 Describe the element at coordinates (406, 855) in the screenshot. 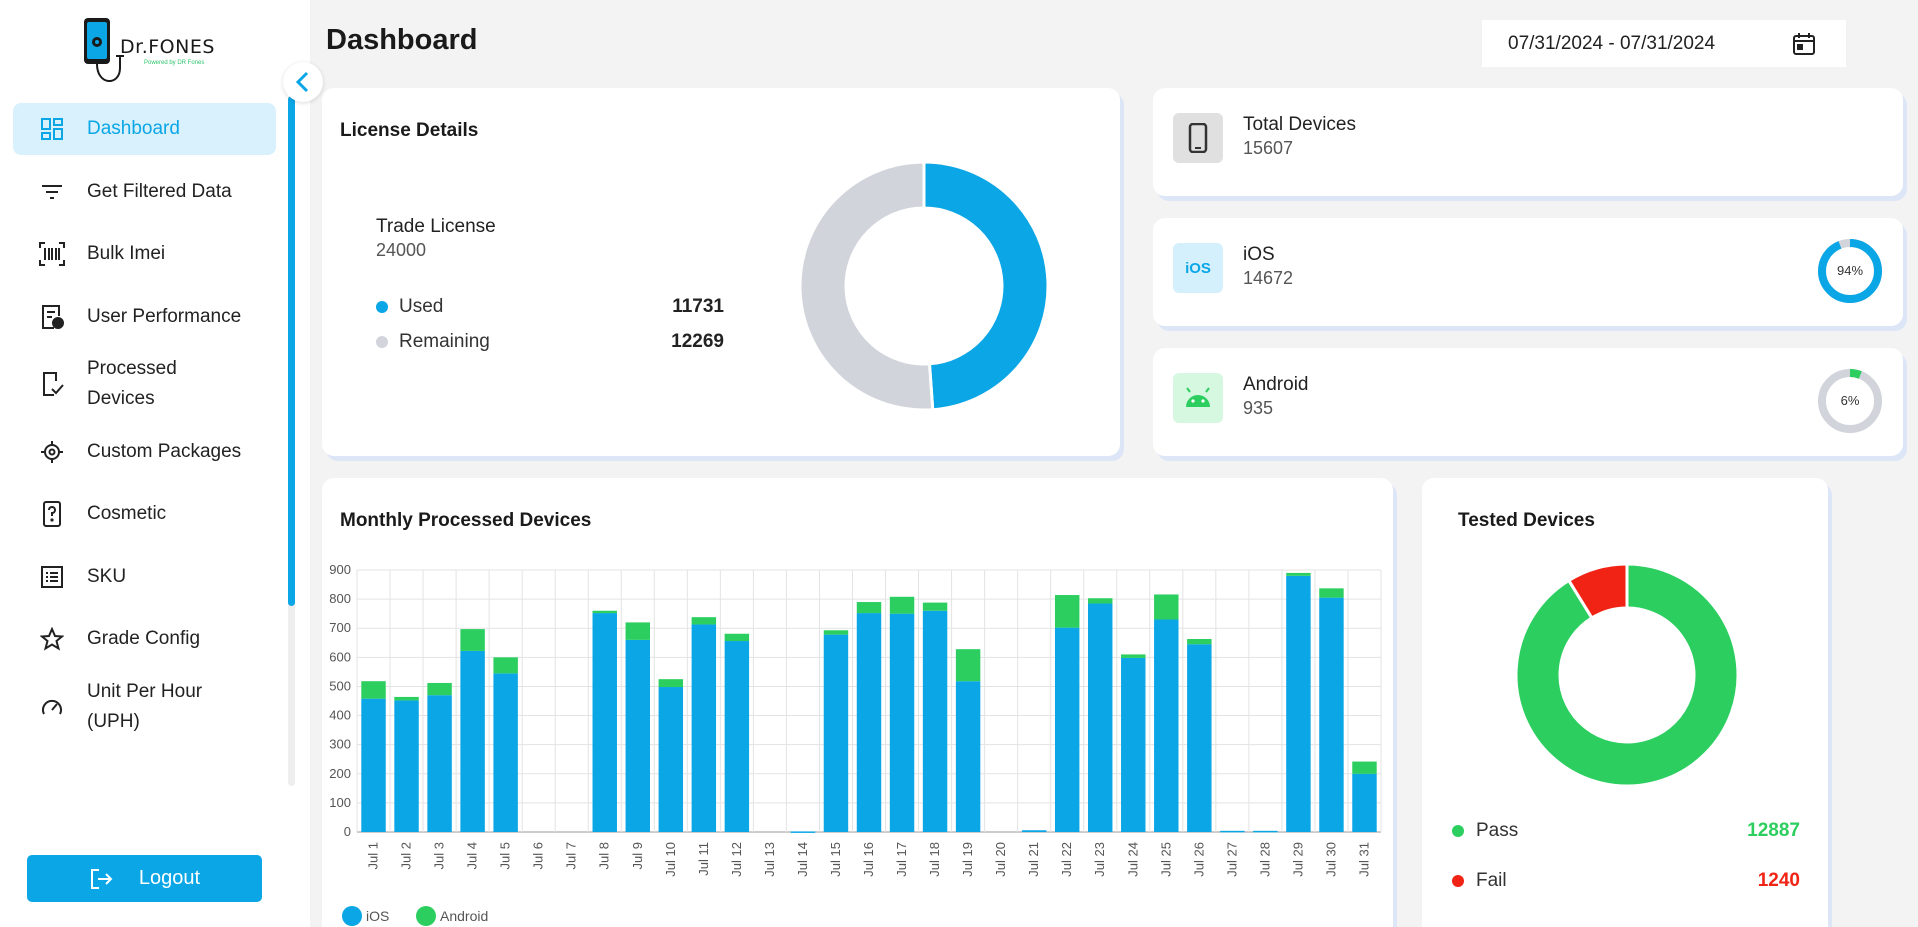

I see `x-tick-label: Jul 2` at that location.